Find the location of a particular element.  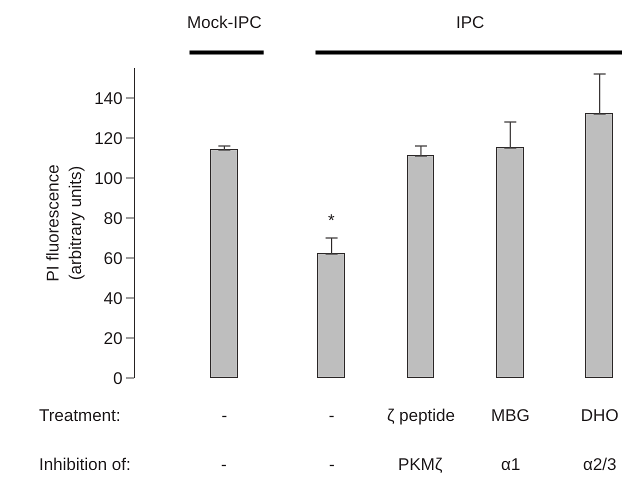

x-tick-label: ζ peptide is located at coordinates (420, 415).